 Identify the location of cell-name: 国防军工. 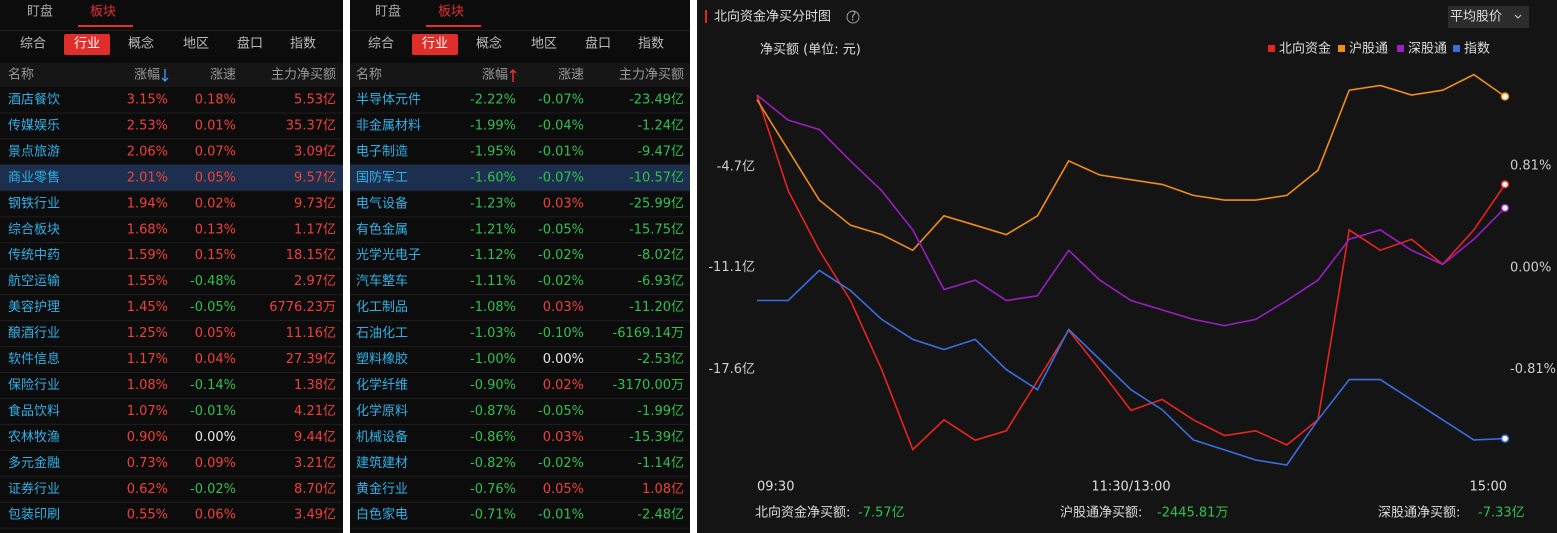
(382, 177).